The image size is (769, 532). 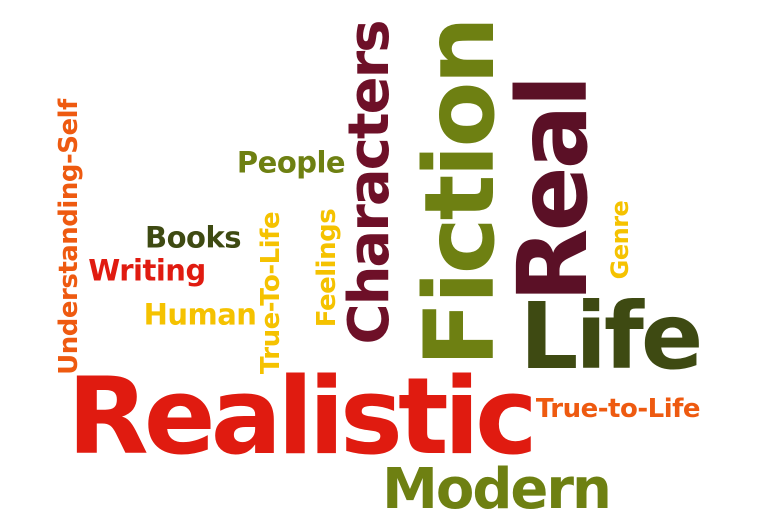 I want to click on word-modern: Modern, so click(x=496, y=490).